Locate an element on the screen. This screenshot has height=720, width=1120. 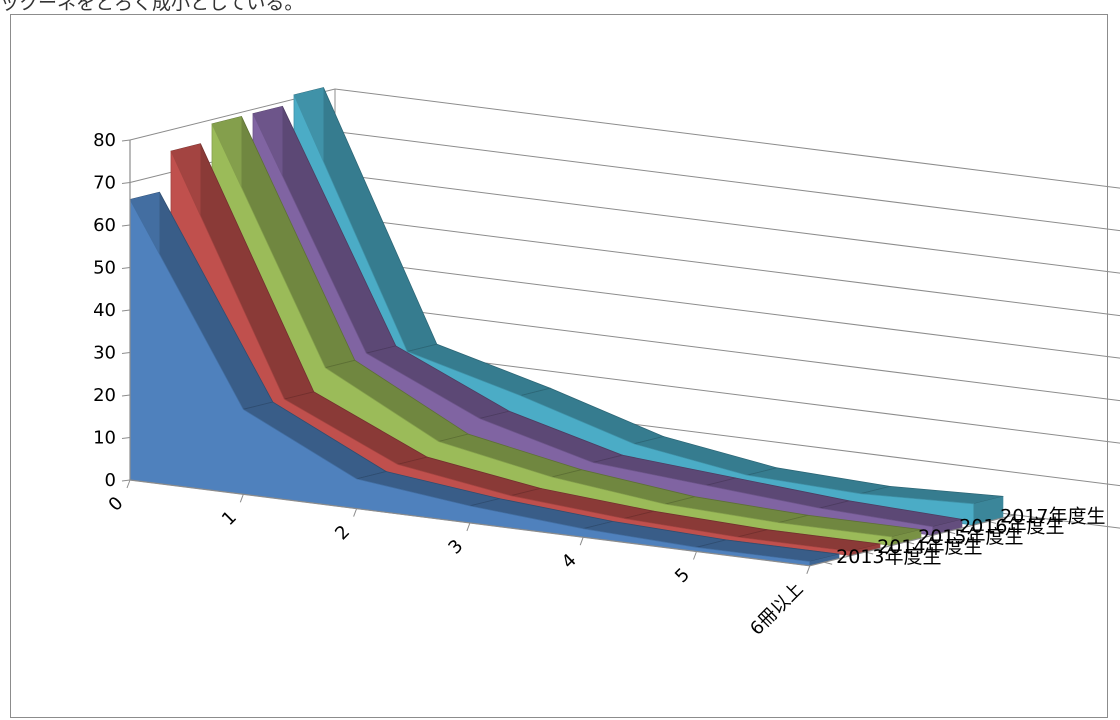
x-tick-label-2: 2 is located at coordinates (342, 532).